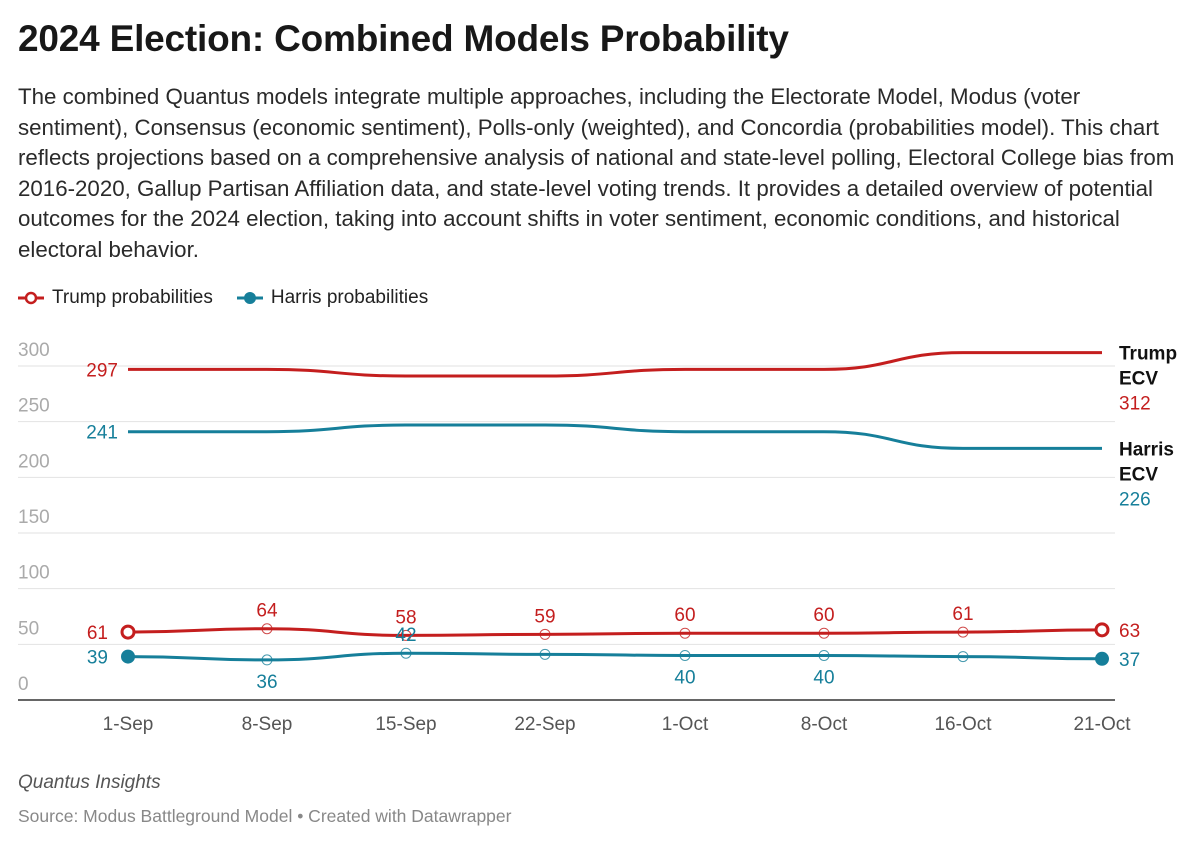 Image resolution: width=1200 pixels, height=848 pixels. Describe the element at coordinates (34, 406) in the screenshot. I see `y-tick-label: 250` at that location.